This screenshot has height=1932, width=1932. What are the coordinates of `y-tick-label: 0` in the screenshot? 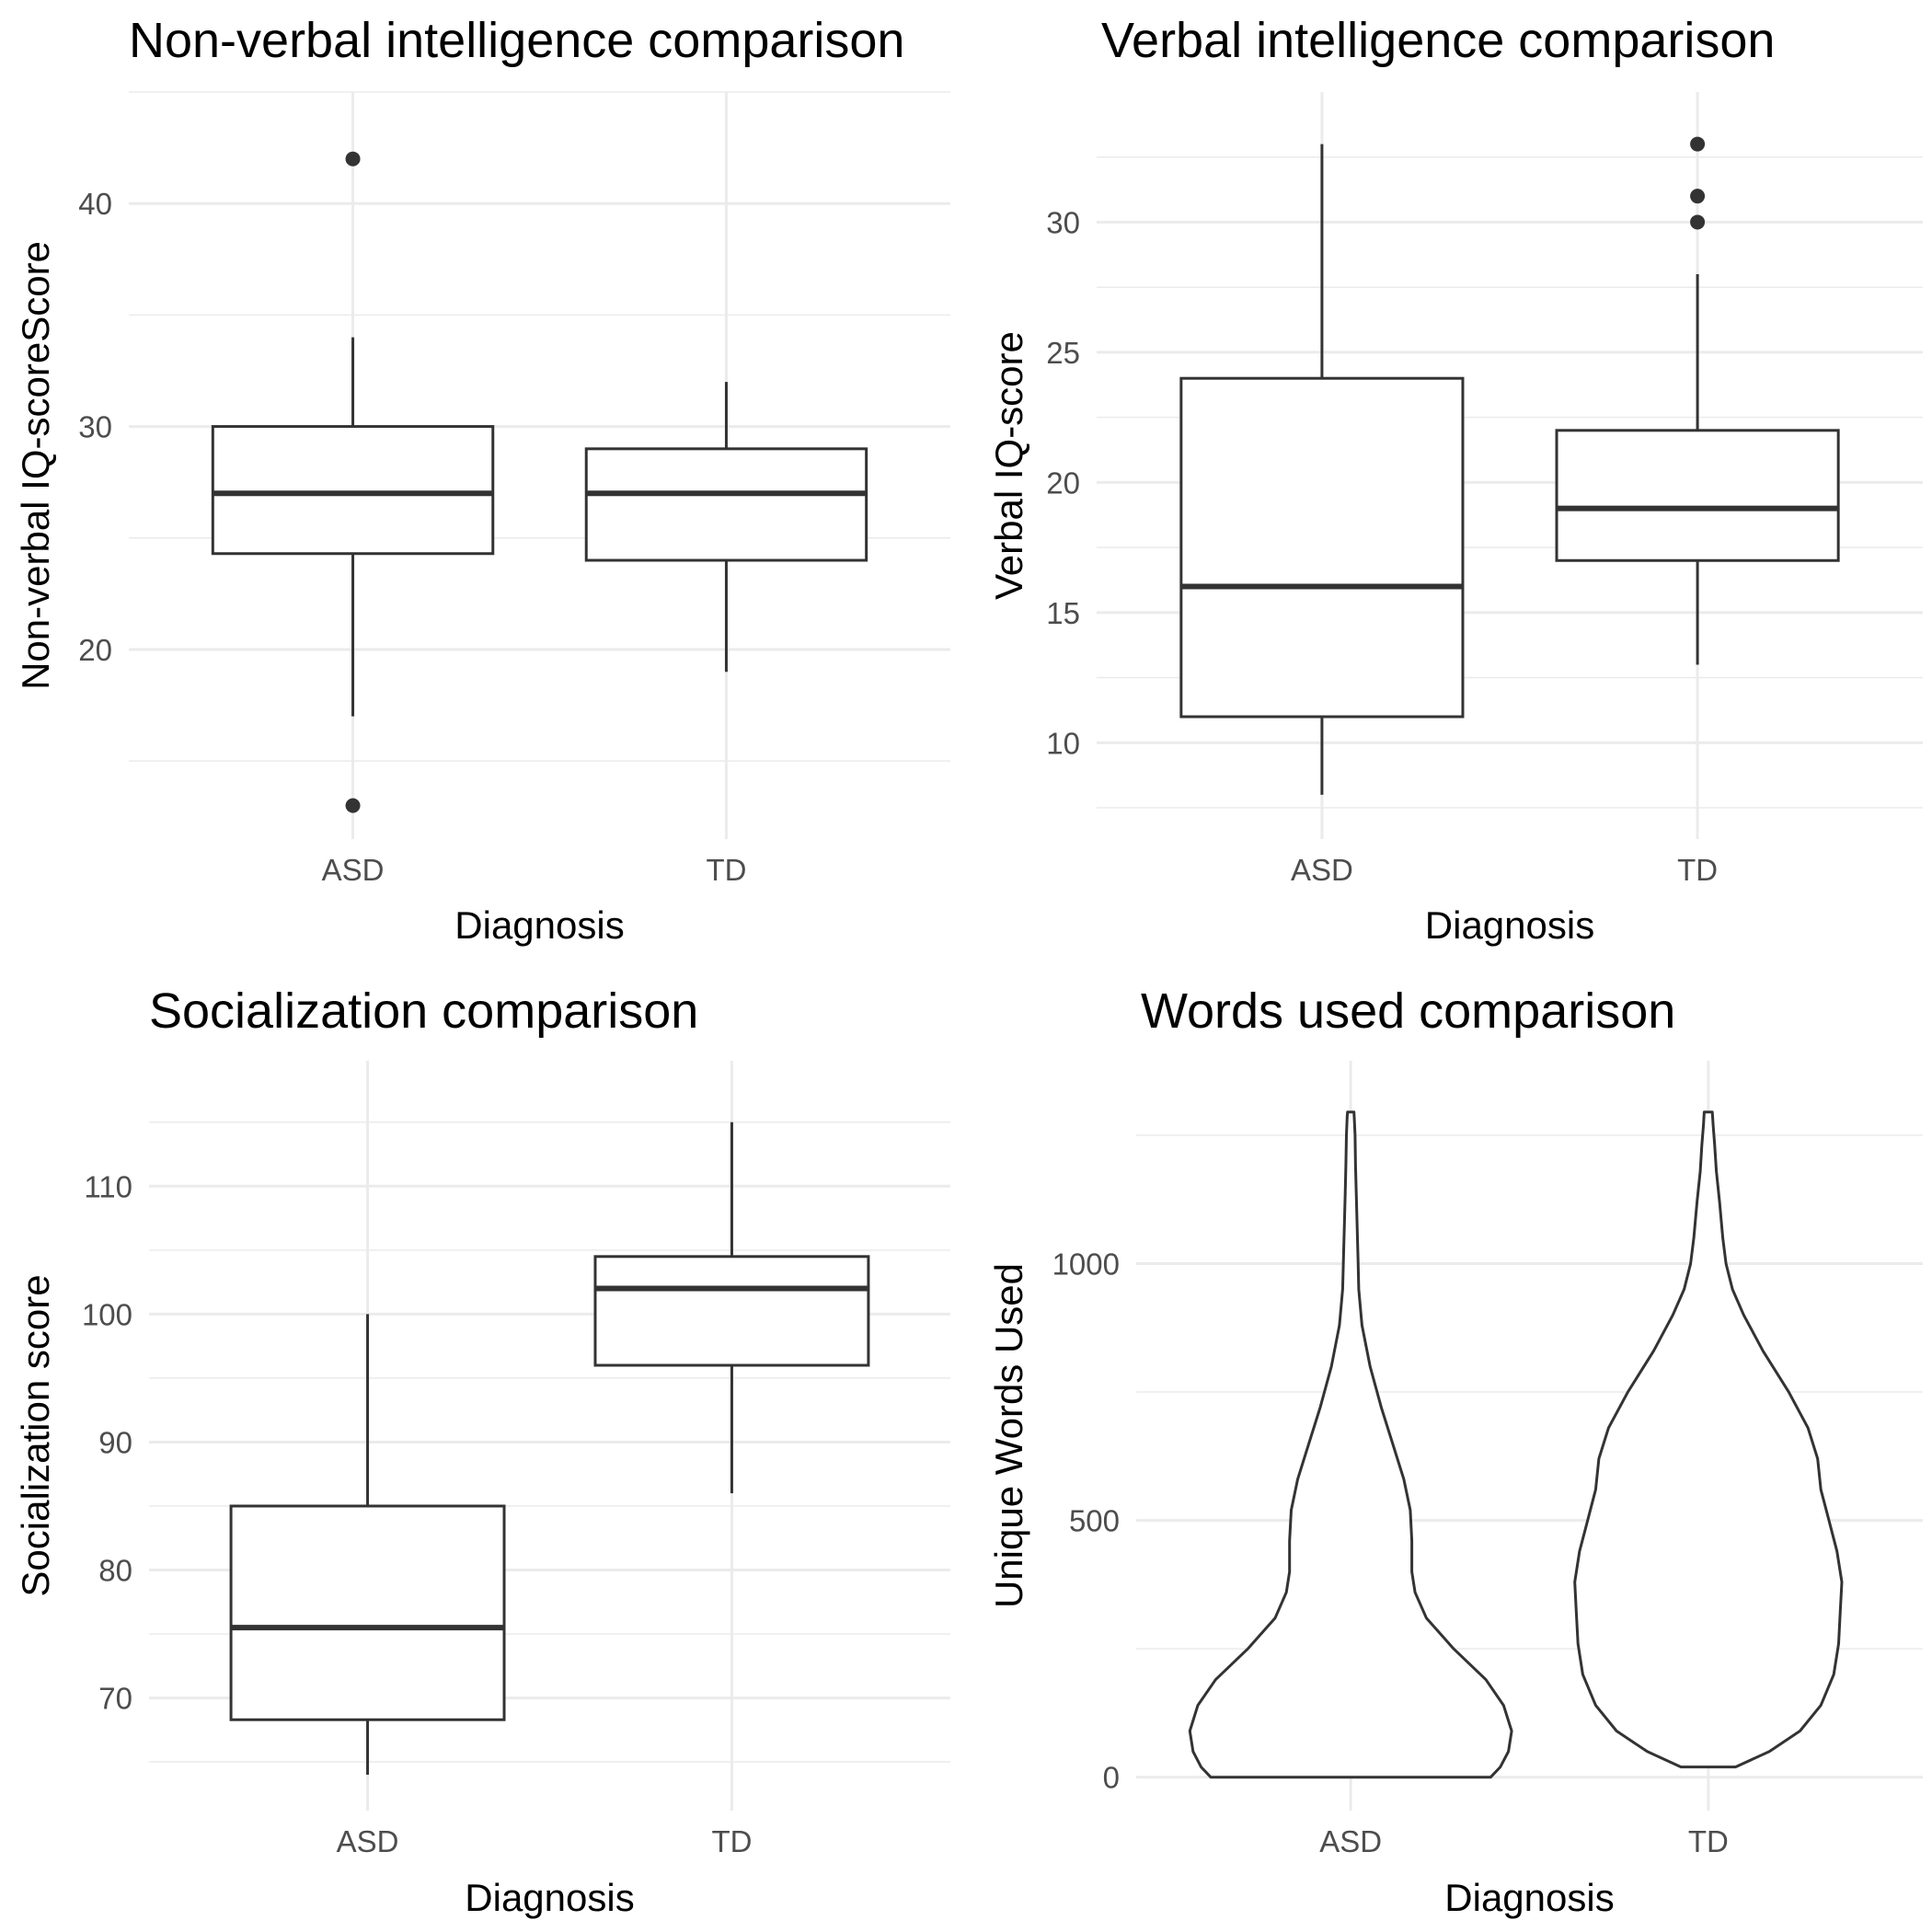 It's located at (1111, 1778).